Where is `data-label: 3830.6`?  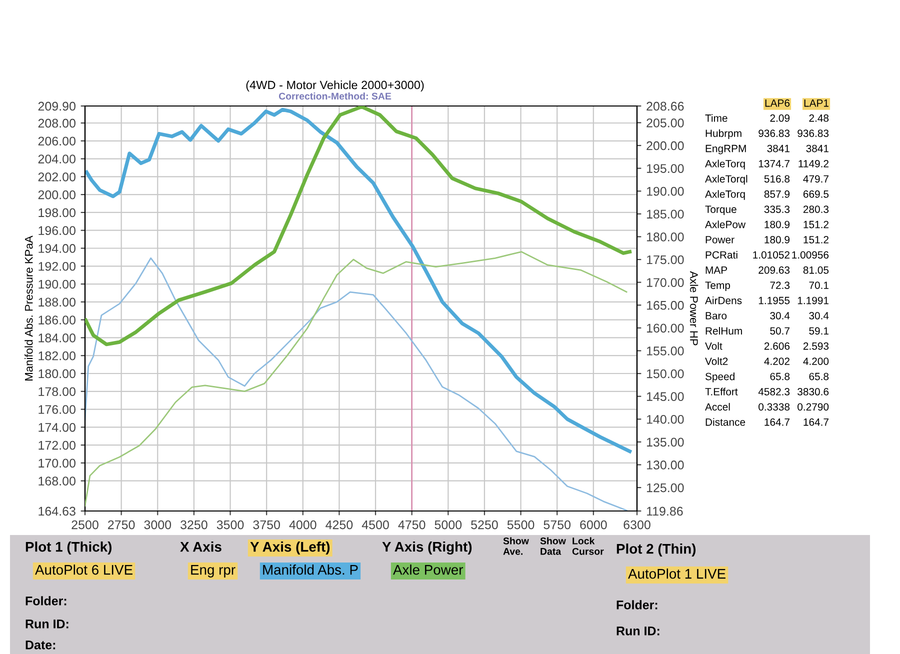 data-label: 3830.6 is located at coordinates (813, 392).